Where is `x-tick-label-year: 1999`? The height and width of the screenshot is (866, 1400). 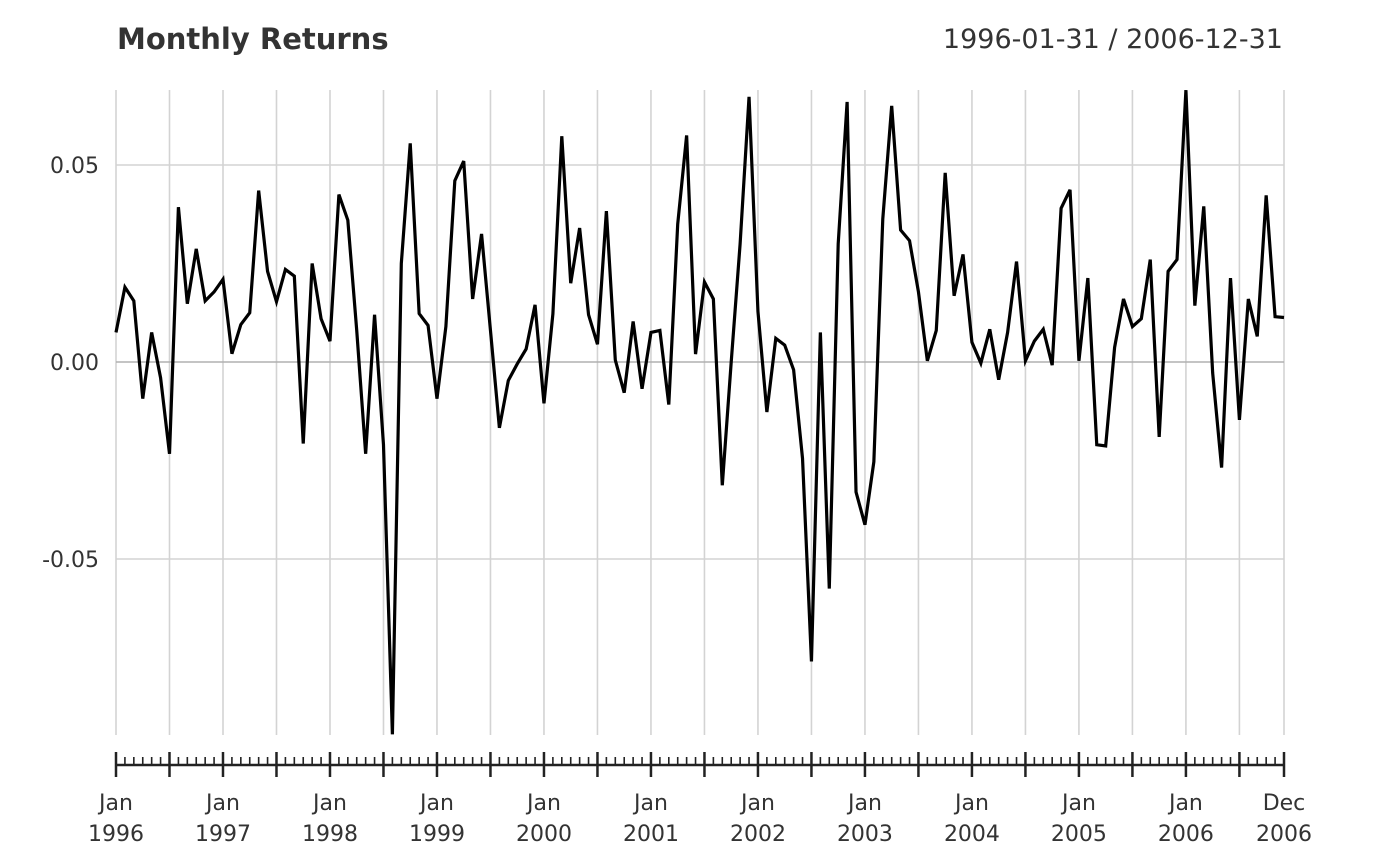
x-tick-label-year: 1999 is located at coordinates (437, 834).